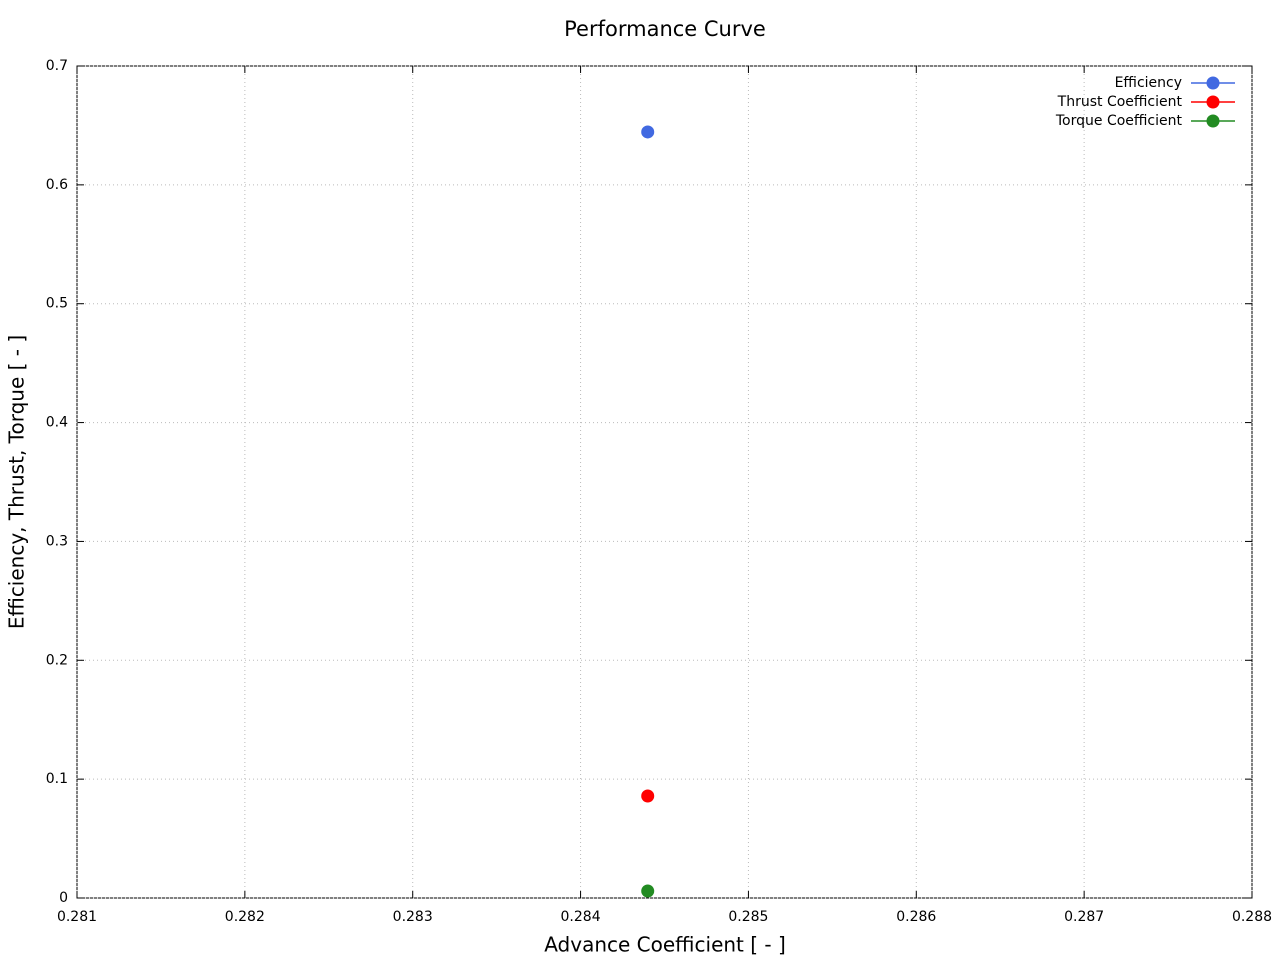 The width and height of the screenshot is (1280, 960). I want to click on x-tick-label: 0.283, so click(413, 917).